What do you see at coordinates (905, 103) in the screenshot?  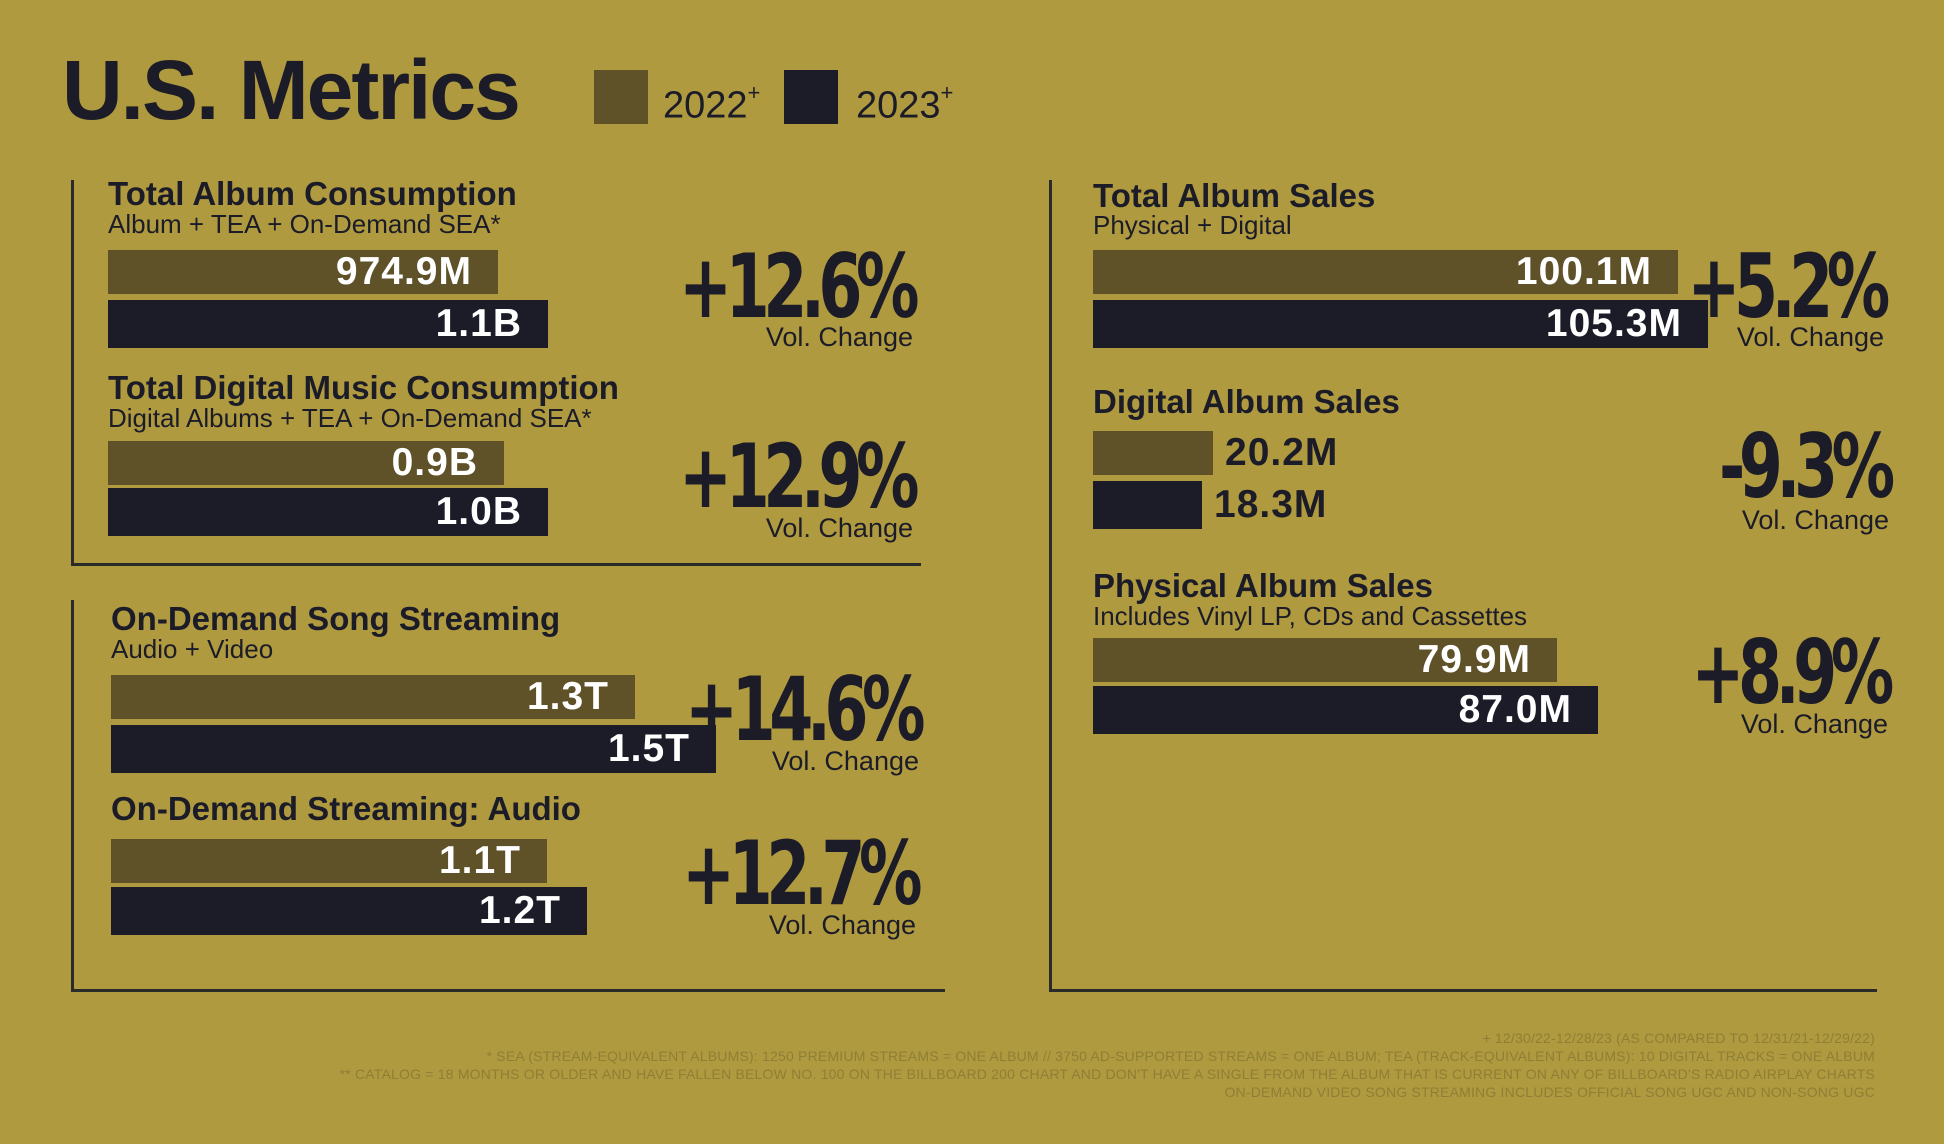 I see `legend-label-2023: 2023+` at bounding box center [905, 103].